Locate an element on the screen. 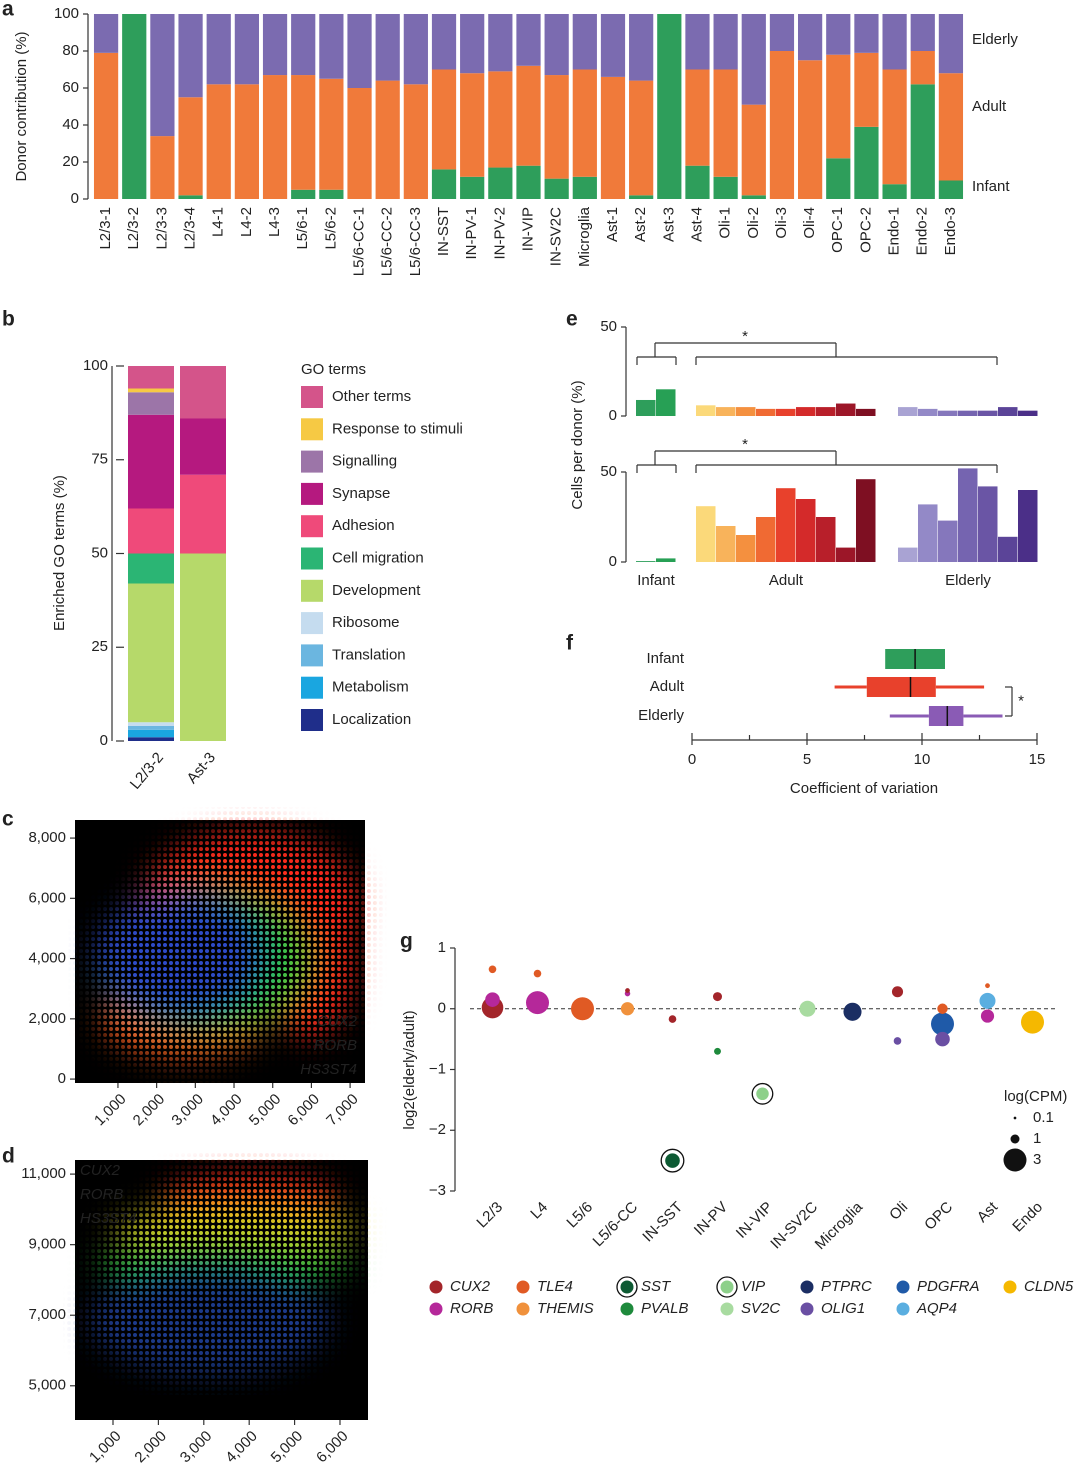  x-tick-label: 6,000 is located at coordinates (332, 1447).